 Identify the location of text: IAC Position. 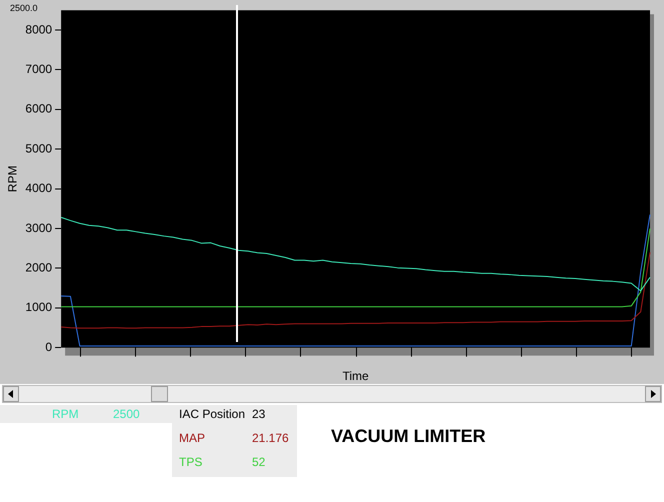
(212, 414).